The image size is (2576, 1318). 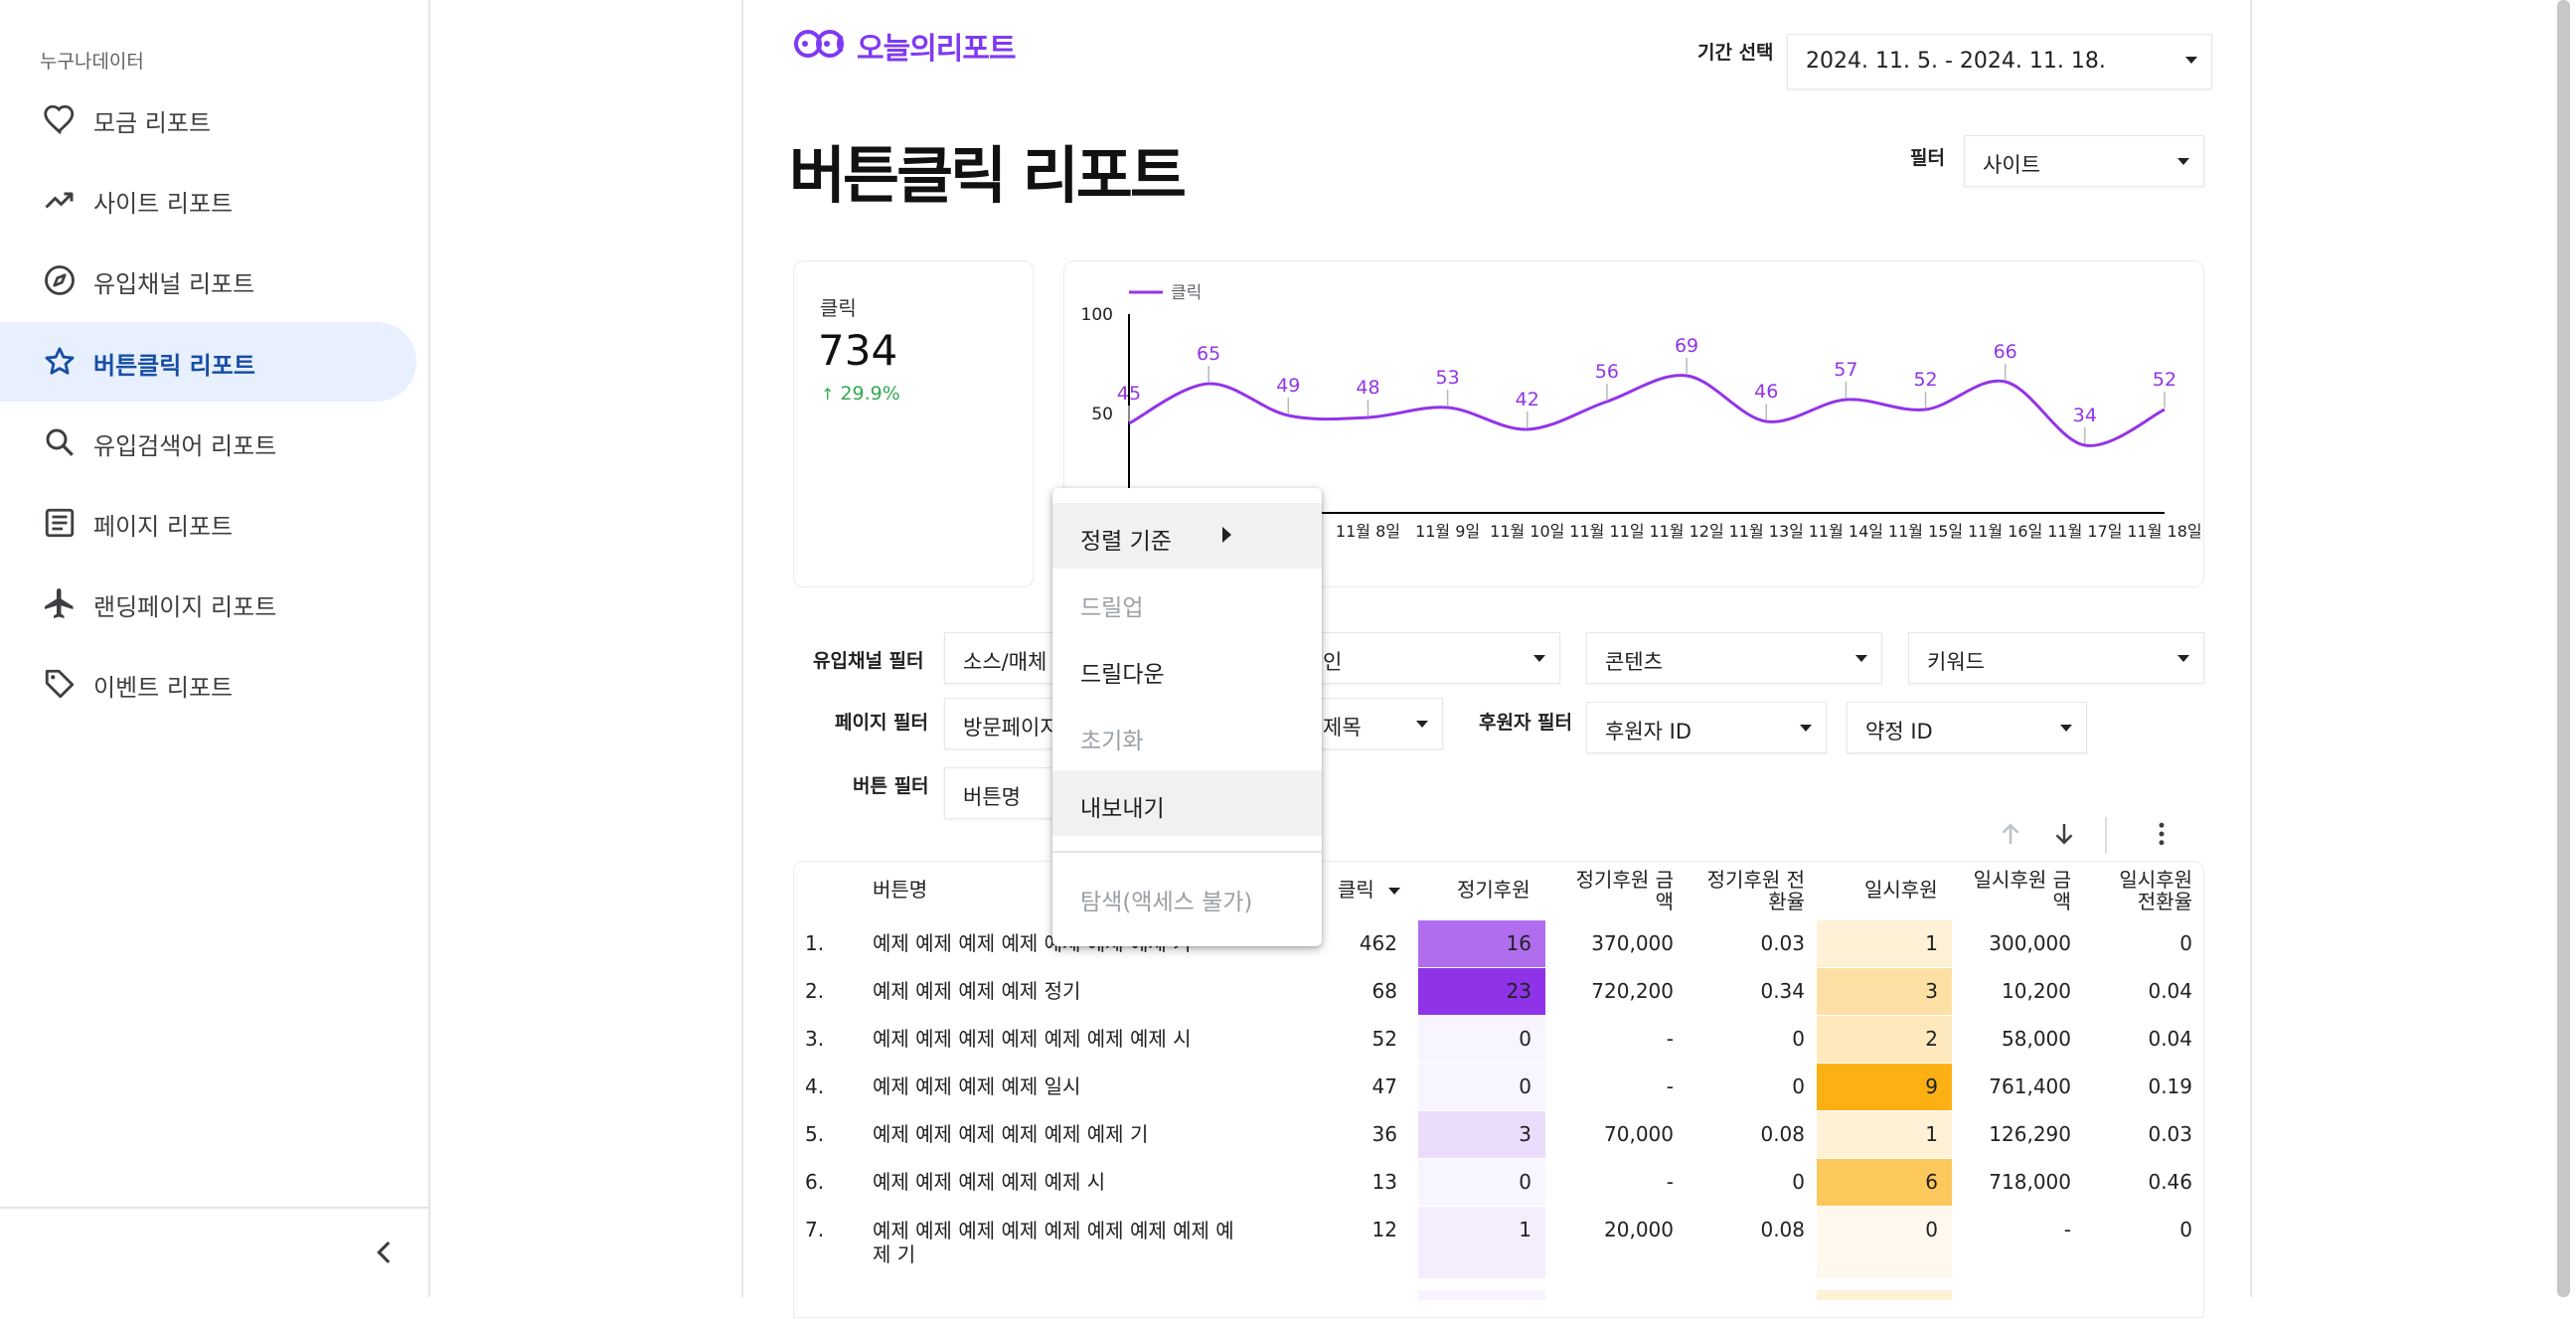 I want to click on table-cell-clicks: 13, so click(x=1384, y=1182).